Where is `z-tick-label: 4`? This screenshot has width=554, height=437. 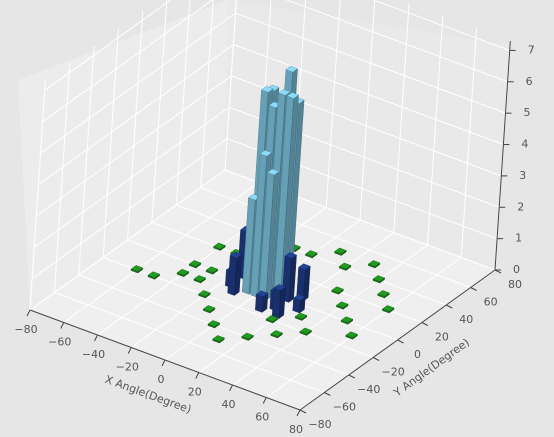 z-tick-label: 4 is located at coordinates (524, 144).